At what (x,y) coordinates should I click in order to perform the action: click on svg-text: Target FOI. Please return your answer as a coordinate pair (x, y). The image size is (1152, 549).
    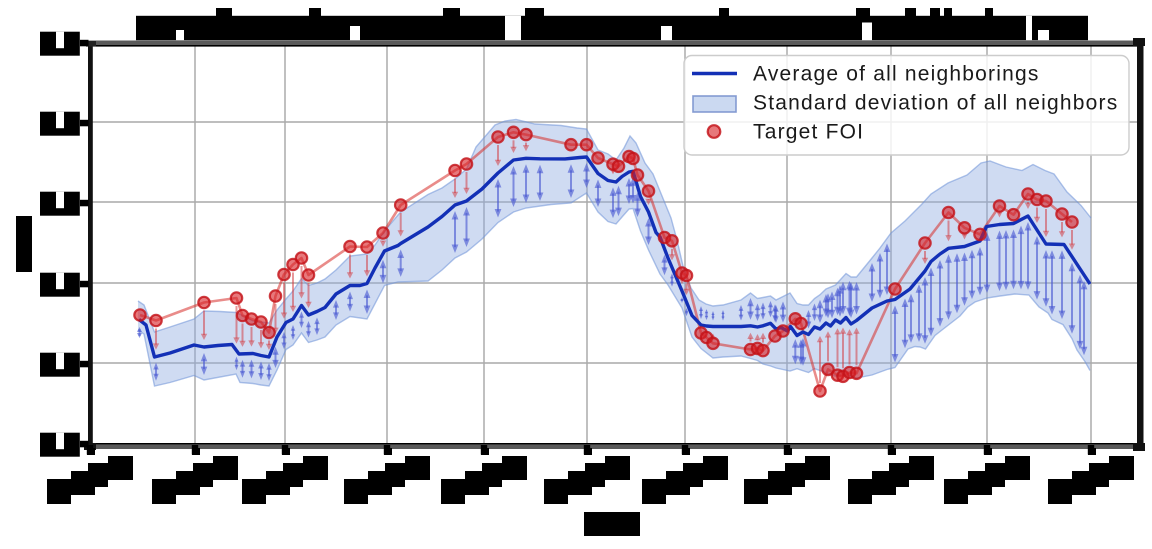
    Looking at the image, I should click on (808, 132).